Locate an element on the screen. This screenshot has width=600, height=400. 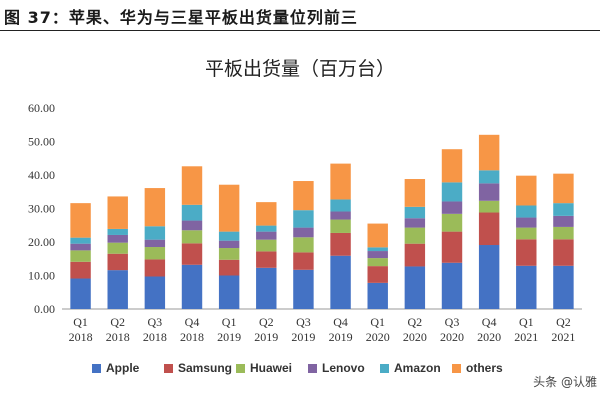
y-tick-label: 0.00 is located at coordinates (44, 309).